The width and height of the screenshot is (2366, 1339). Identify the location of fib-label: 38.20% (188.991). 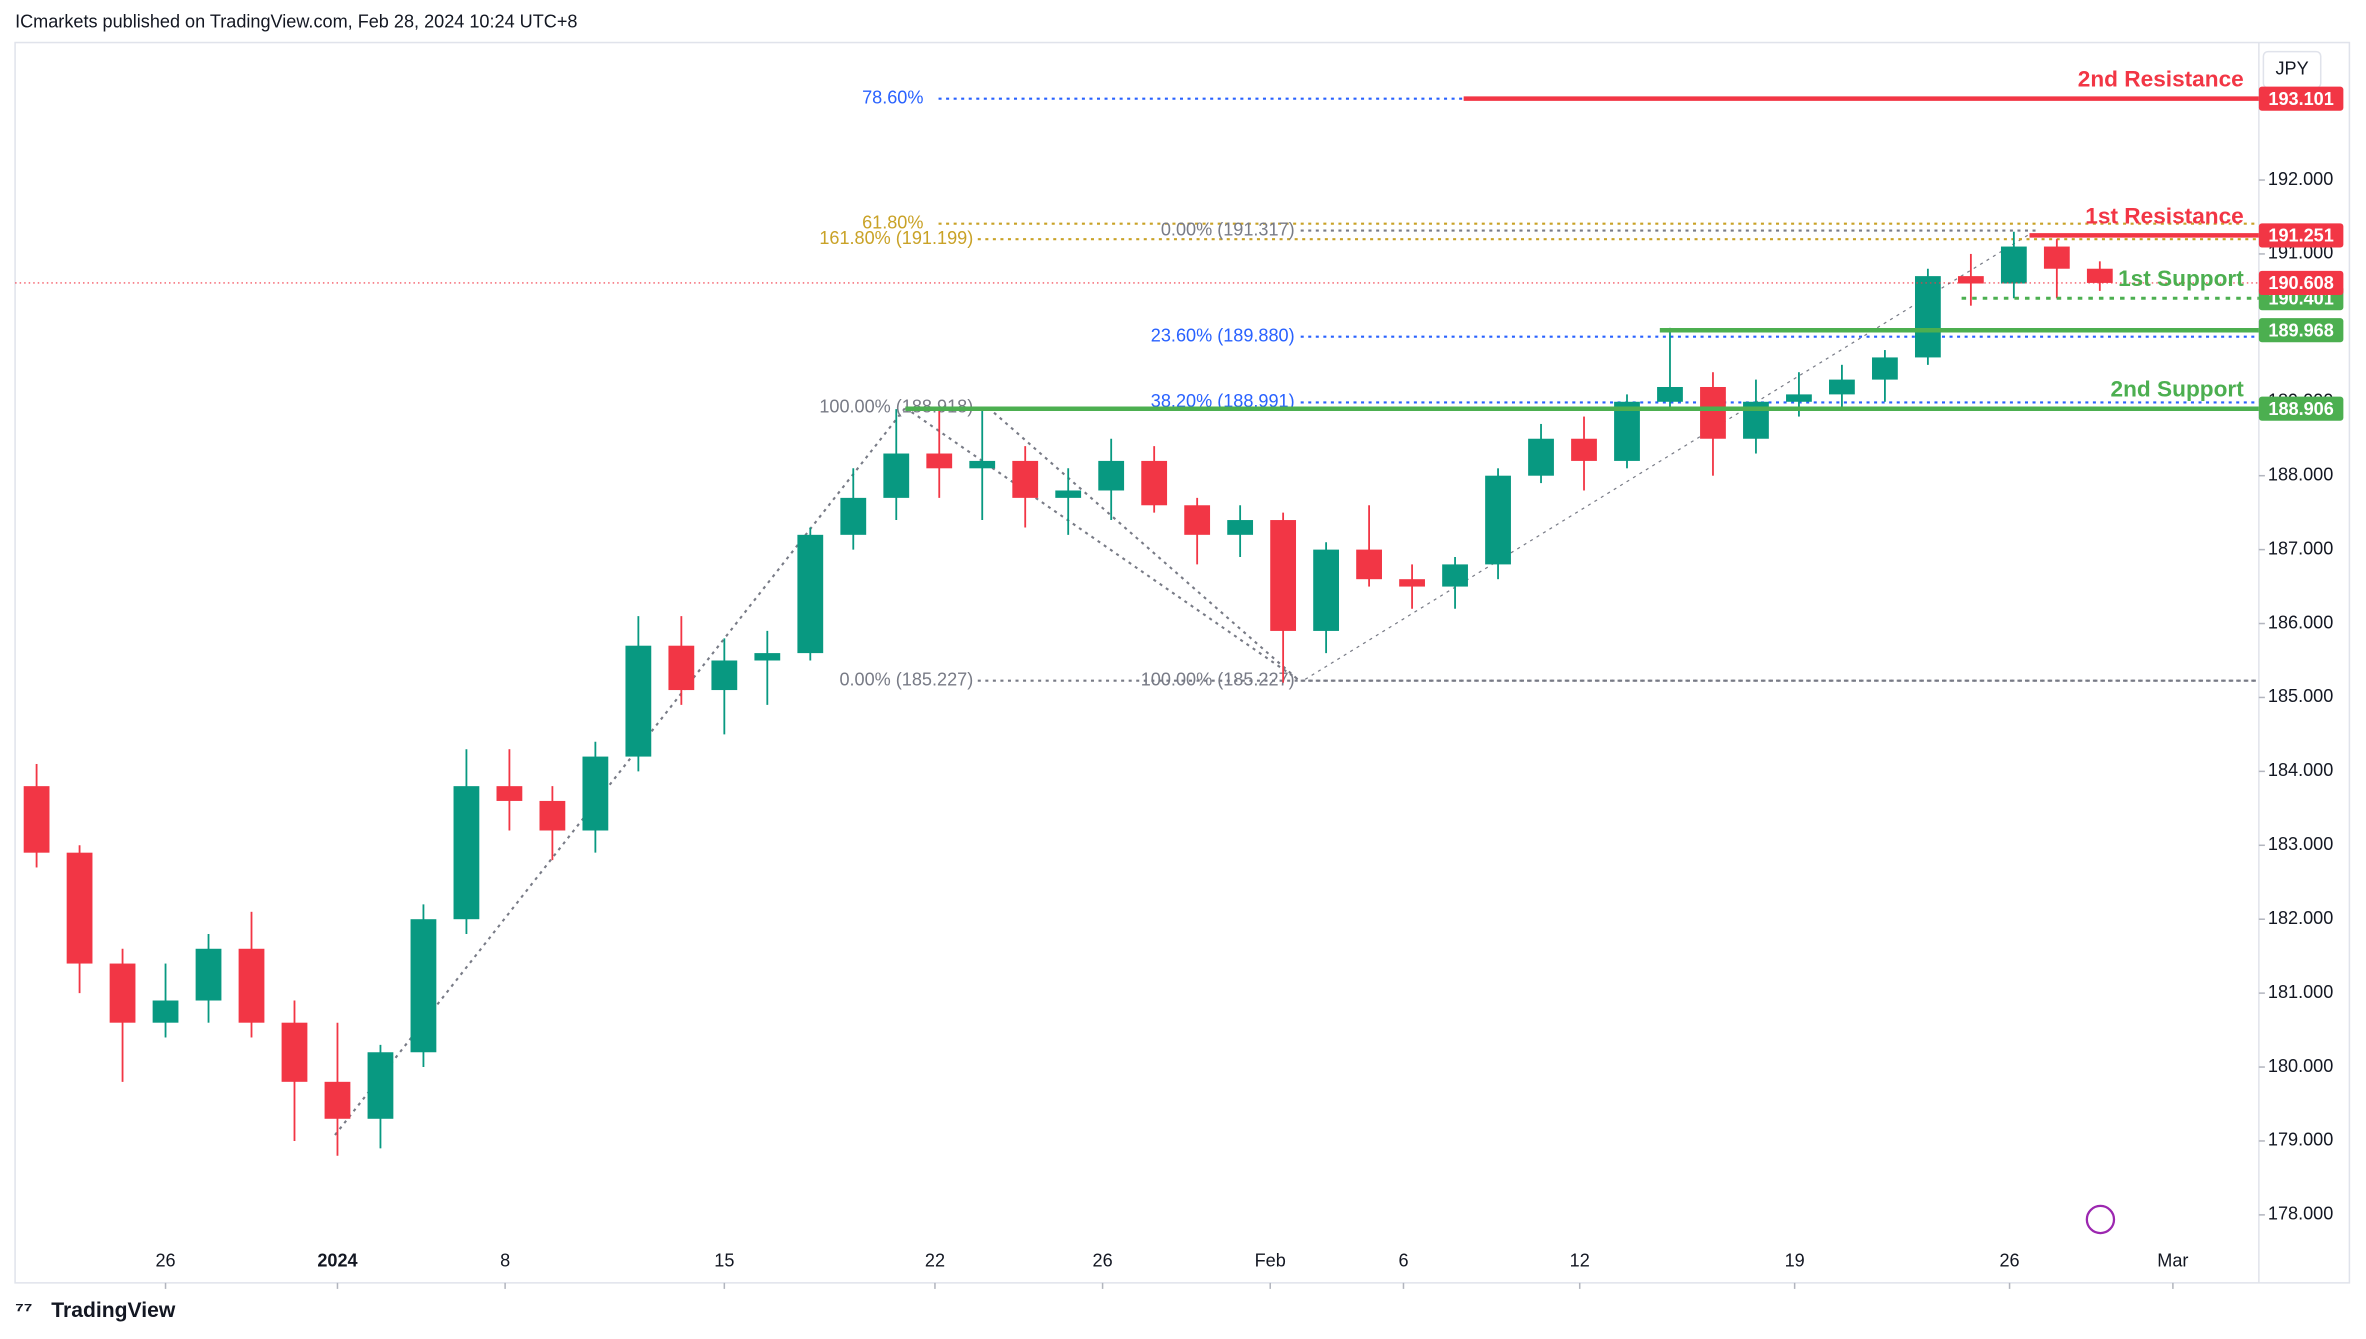
(1223, 401).